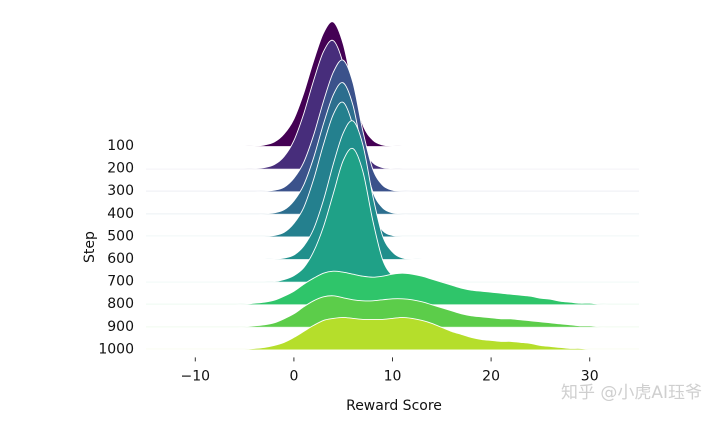 This screenshot has height=426, width=720. What do you see at coordinates (120, 214) in the screenshot?
I see `y-tick-label: 400` at bounding box center [120, 214].